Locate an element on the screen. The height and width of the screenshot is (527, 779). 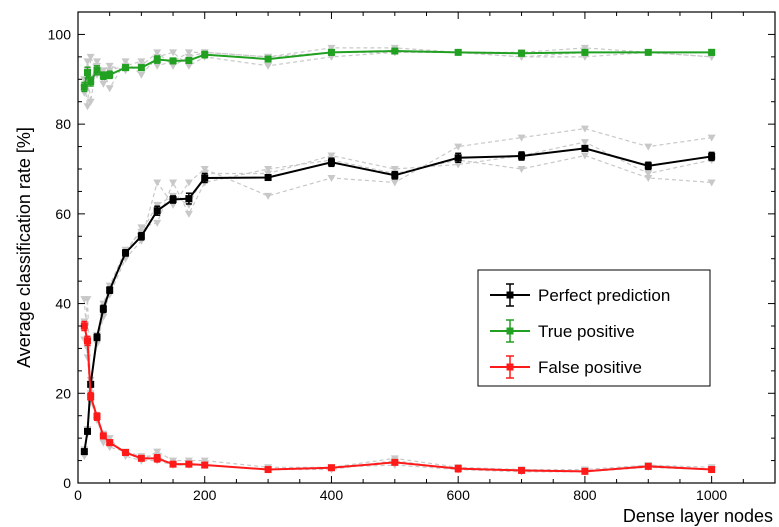
legend-label: True positive is located at coordinates (586, 331).